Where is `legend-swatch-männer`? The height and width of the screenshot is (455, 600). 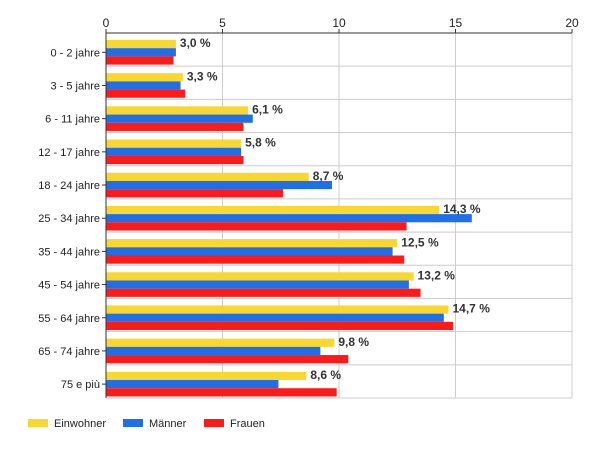 legend-swatch-männer is located at coordinates (133, 423).